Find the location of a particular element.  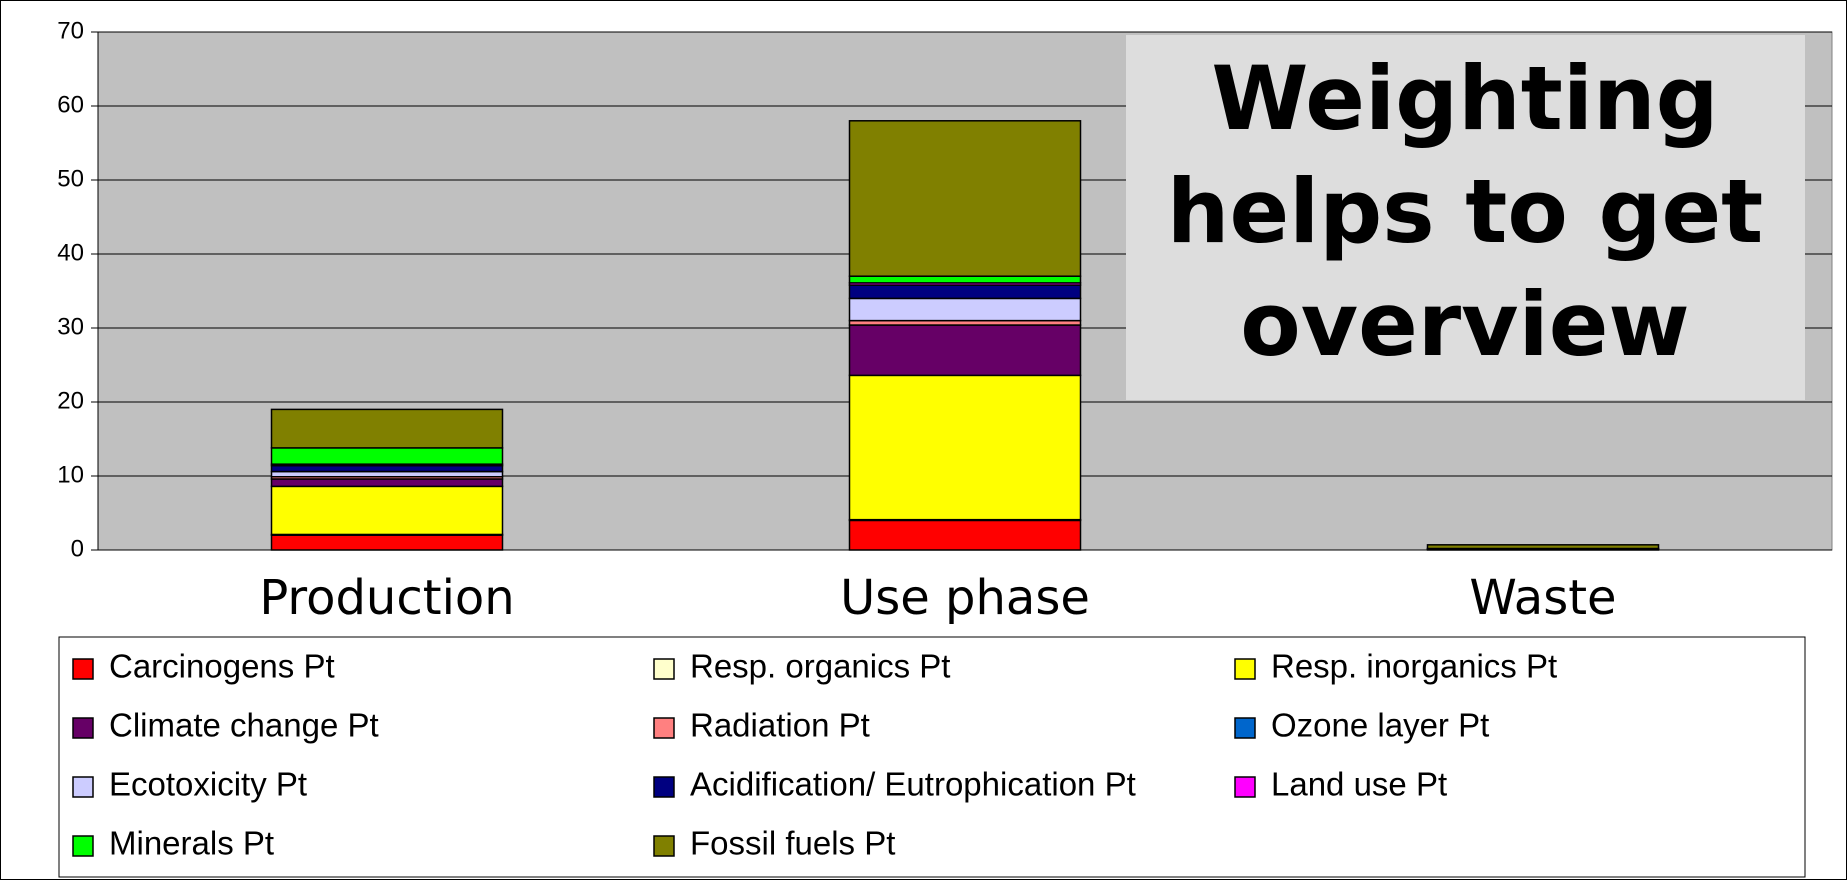

y-tick-label: 60 is located at coordinates (70, 104).